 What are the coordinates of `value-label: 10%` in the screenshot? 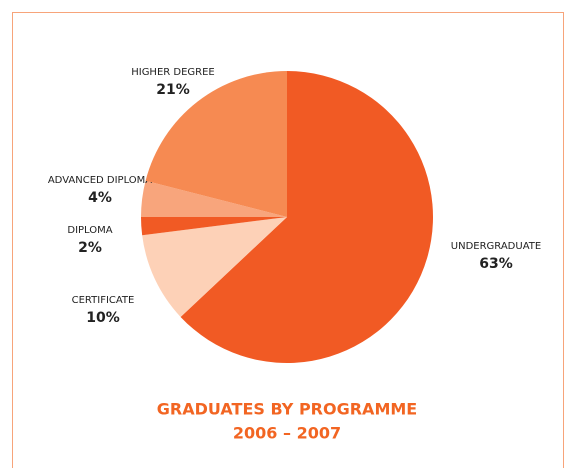 It's located at (103, 318).